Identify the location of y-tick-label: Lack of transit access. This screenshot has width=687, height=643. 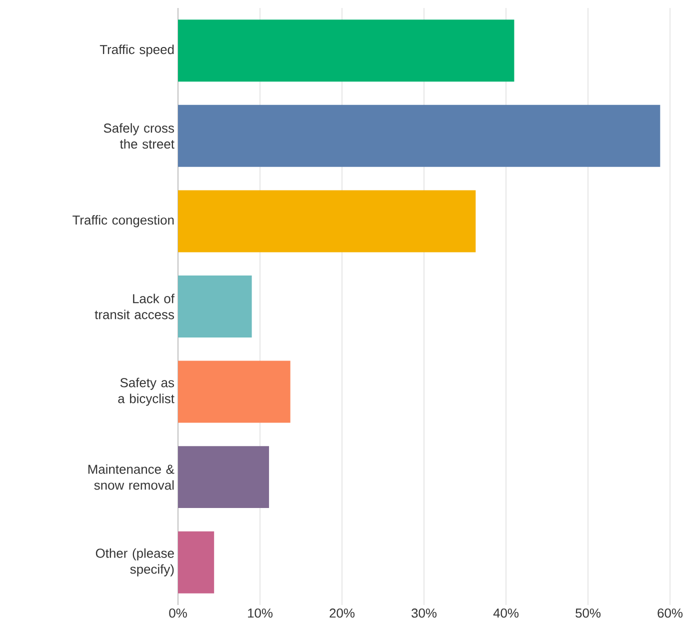
(134, 307).